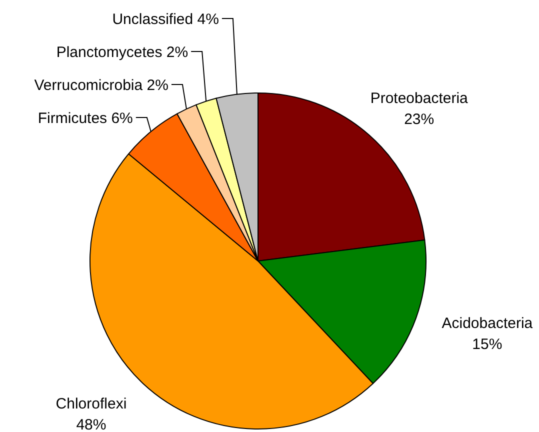  Describe the element at coordinates (165, 19) in the screenshot. I see `slice-label: Unclassified 4%` at that location.